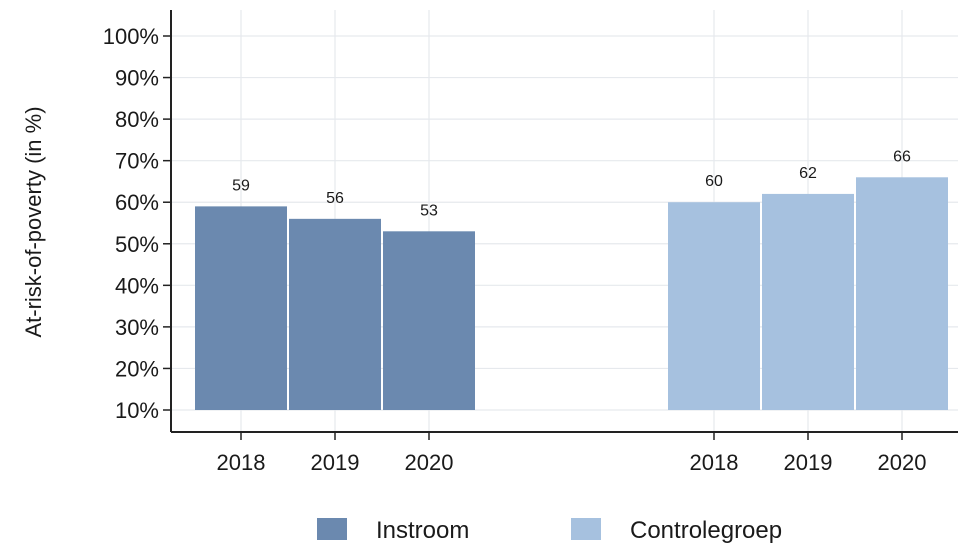 The image size is (958, 545). What do you see at coordinates (137, 410) in the screenshot?
I see `y-tick-label: 10%` at bounding box center [137, 410].